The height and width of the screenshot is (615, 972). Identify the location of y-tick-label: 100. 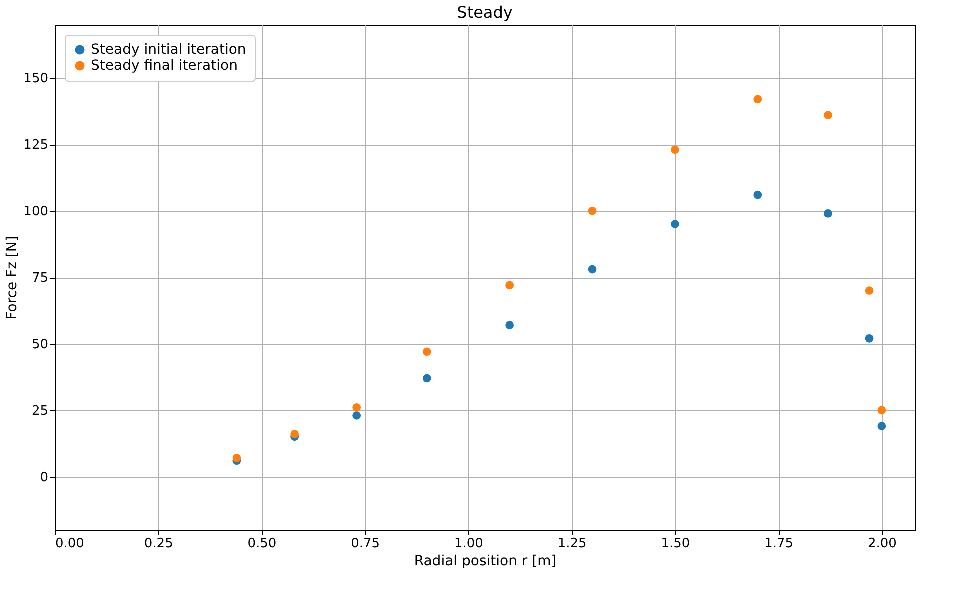
(36, 212).